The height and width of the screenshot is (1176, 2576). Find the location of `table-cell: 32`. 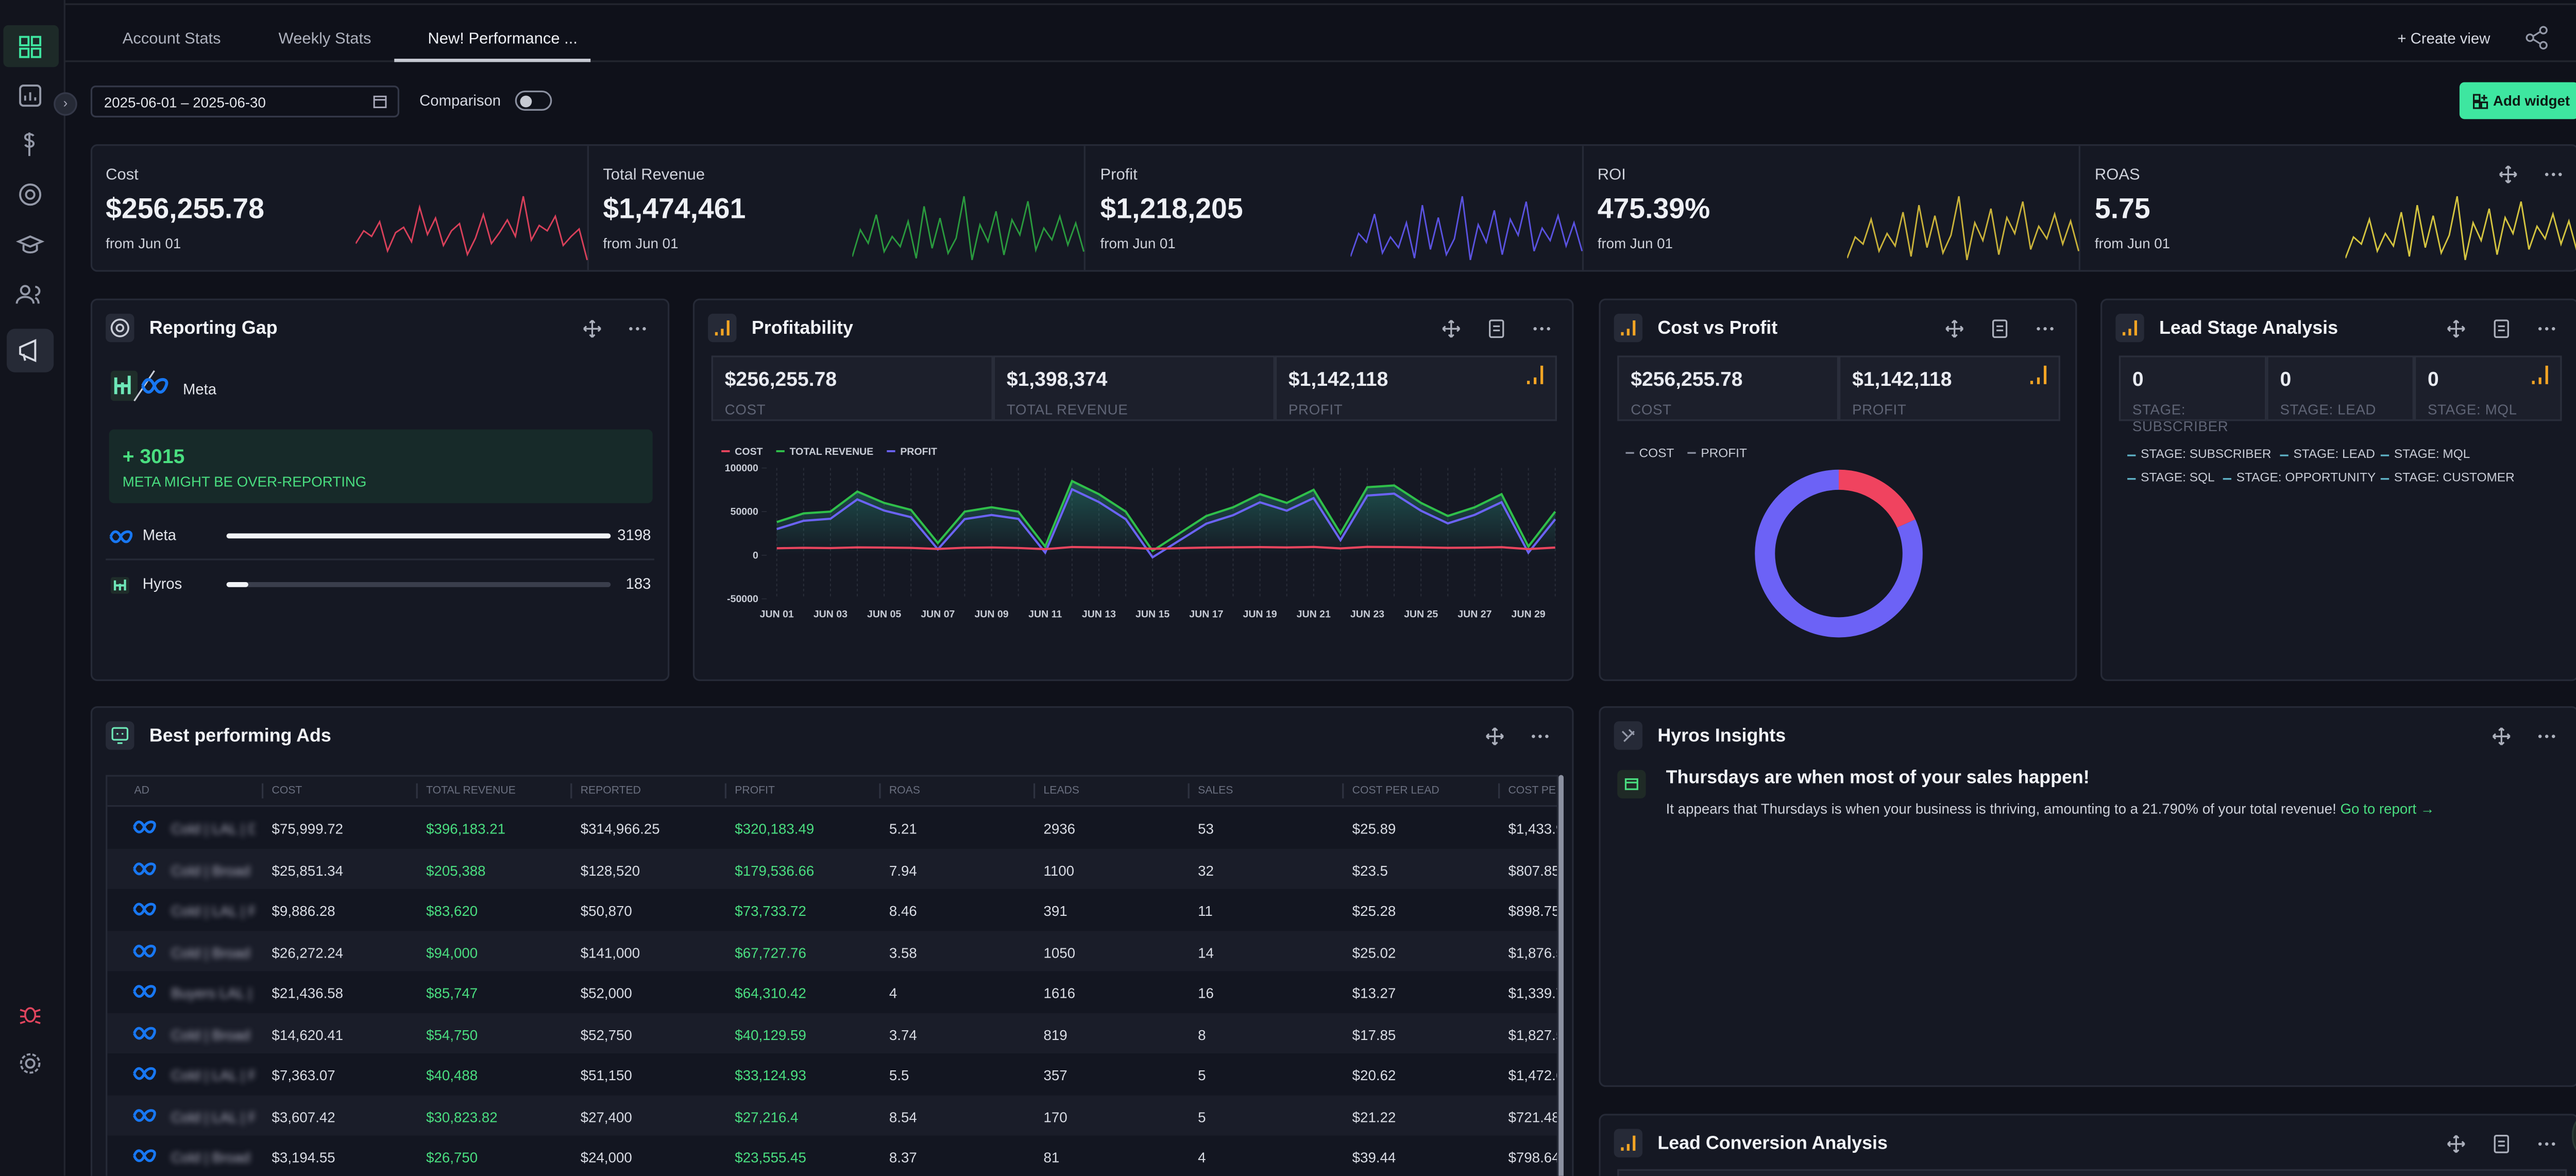

table-cell: 32 is located at coordinates (1206, 870).